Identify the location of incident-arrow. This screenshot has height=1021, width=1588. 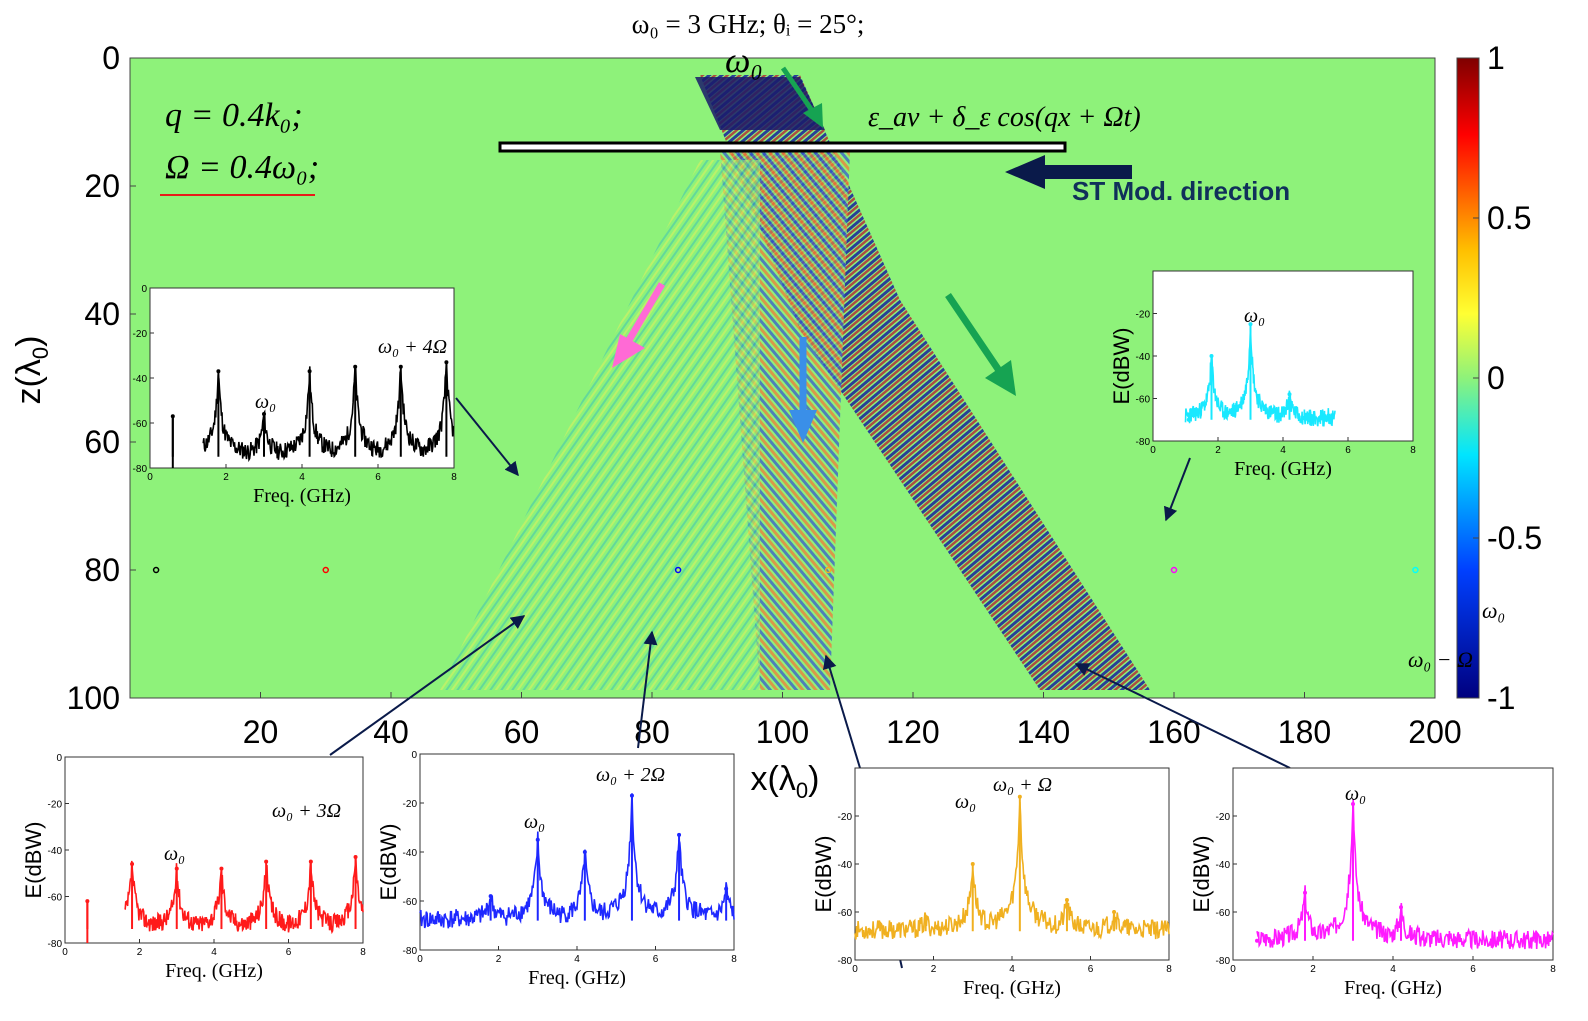
(799, 91).